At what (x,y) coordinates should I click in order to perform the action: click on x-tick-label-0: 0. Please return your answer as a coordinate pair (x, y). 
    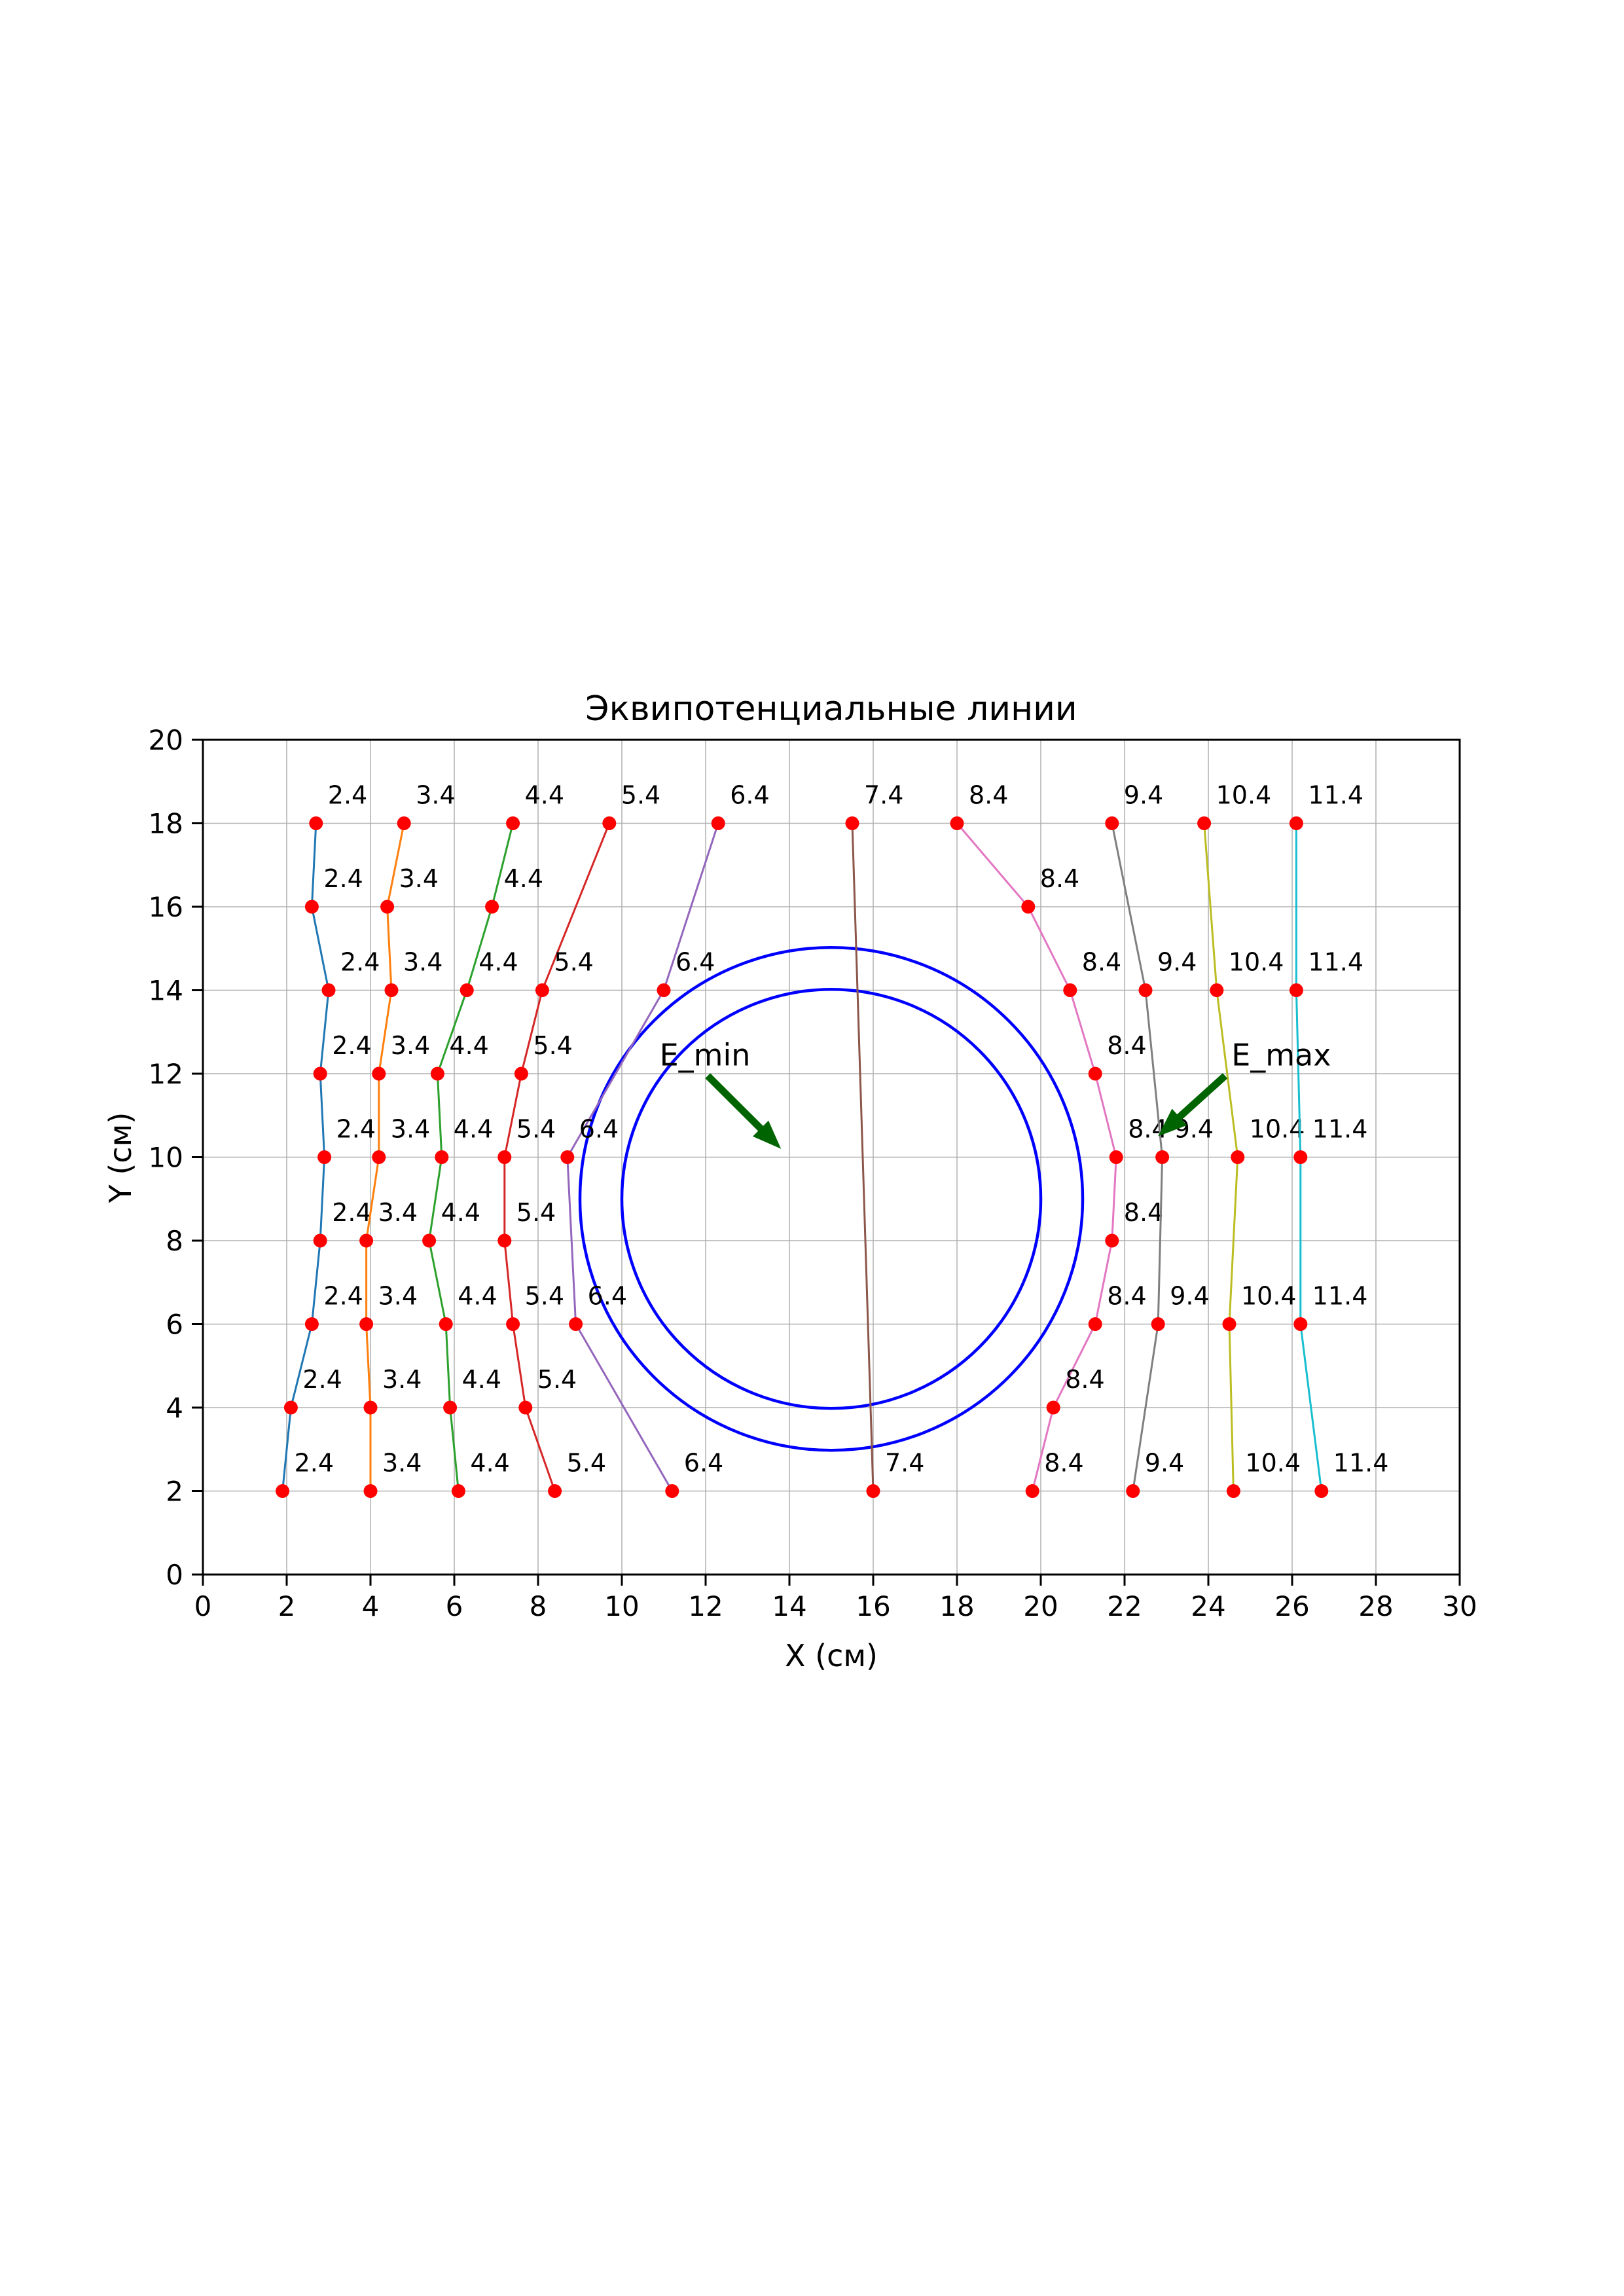
    Looking at the image, I should click on (203, 1606).